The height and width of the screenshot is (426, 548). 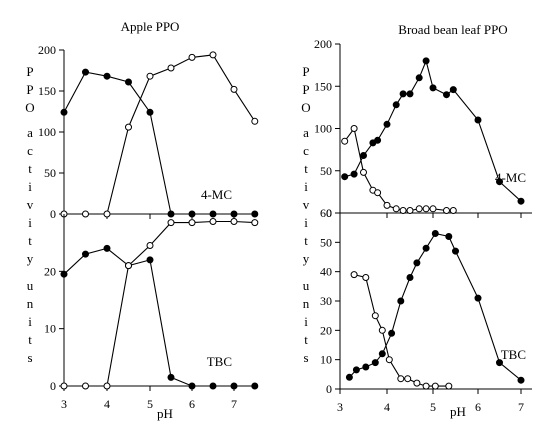 What do you see at coordinates (326, 272) in the screenshot?
I see `y-tick-label: 40` at bounding box center [326, 272].